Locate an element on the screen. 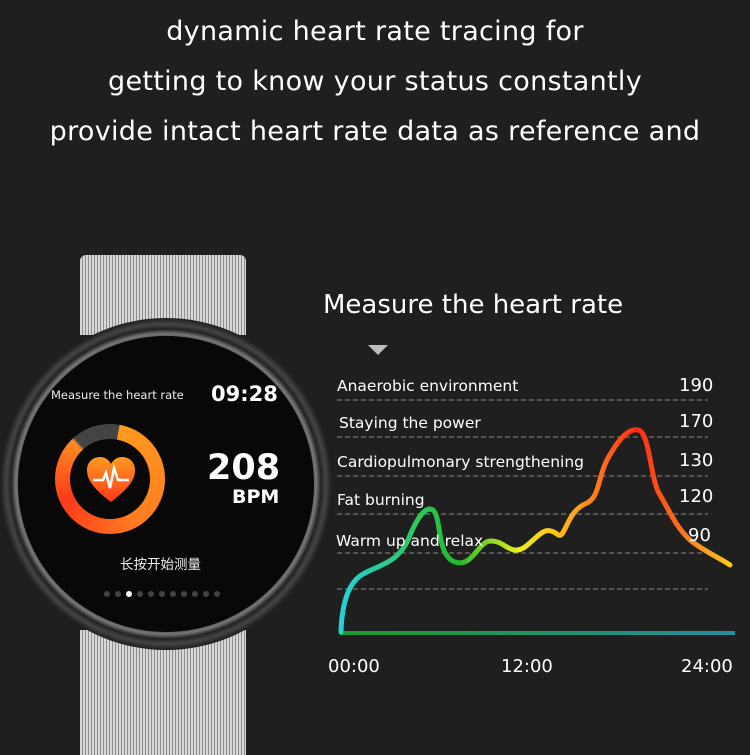  page-indicator is located at coordinates (162, 594).